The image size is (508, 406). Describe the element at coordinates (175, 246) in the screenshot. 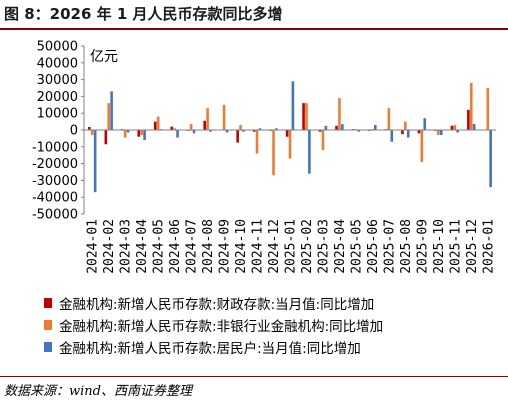

I see `x-tick-label: 2024-06` at that location.